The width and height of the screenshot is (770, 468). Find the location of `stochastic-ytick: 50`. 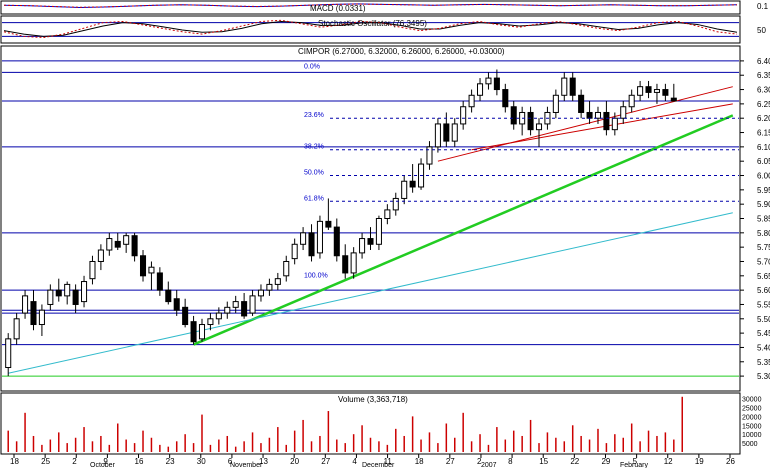

stochastic-ytick: 50 is located at coordinates (761, 30).